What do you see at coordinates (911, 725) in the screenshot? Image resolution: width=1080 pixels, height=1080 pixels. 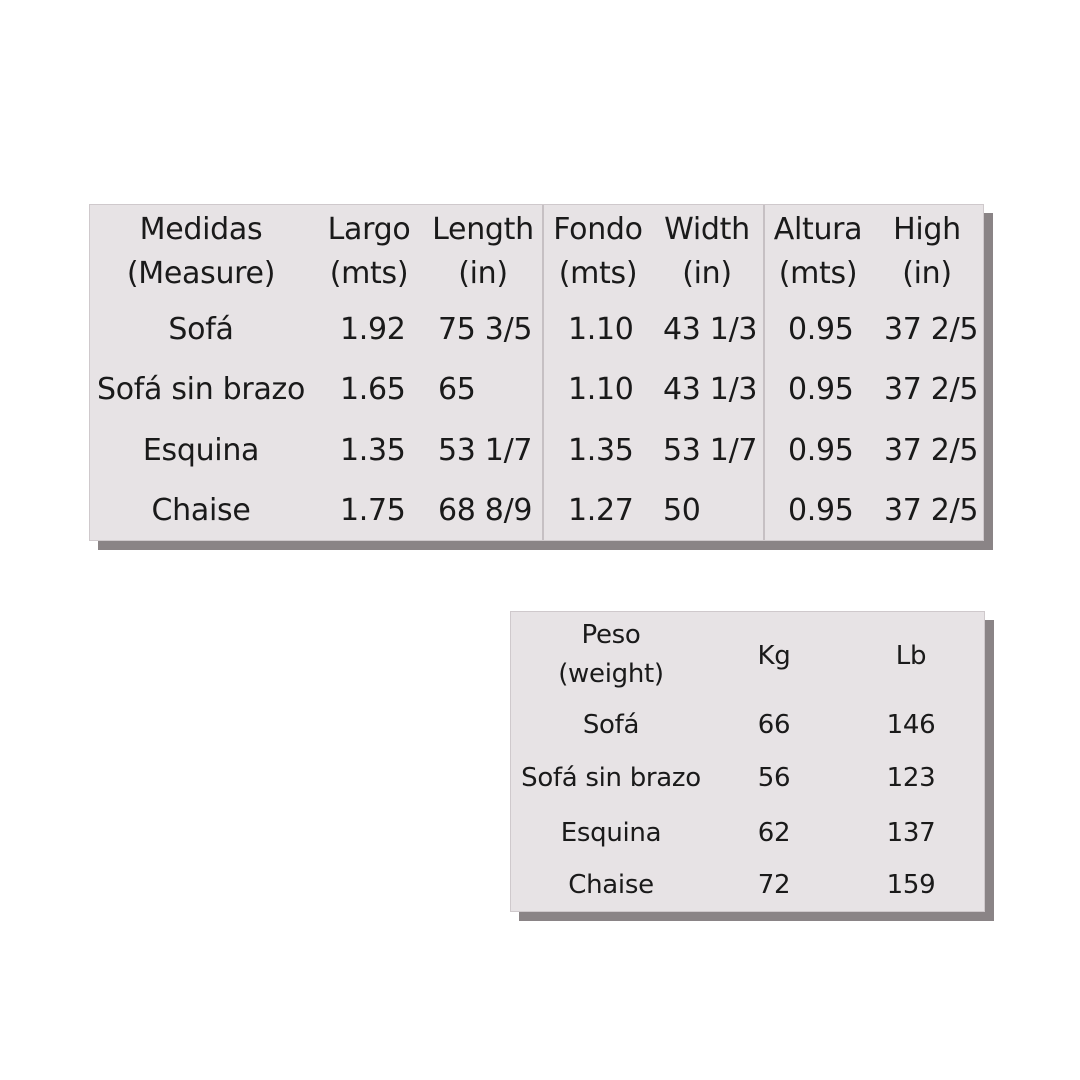 I see `cell-lb: 146` at bounding box center [911, 725].